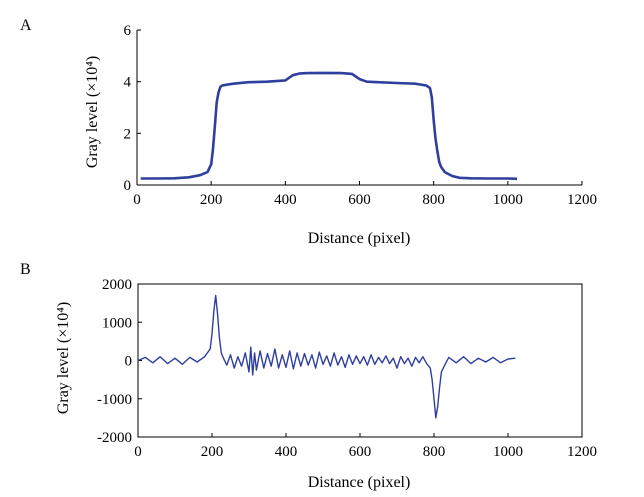 The image size is (644, 497). What do you see at coordinates (114, 400) in the screenshot?
I see `y-tick-label: -1000` at bounding box center [114, 400].